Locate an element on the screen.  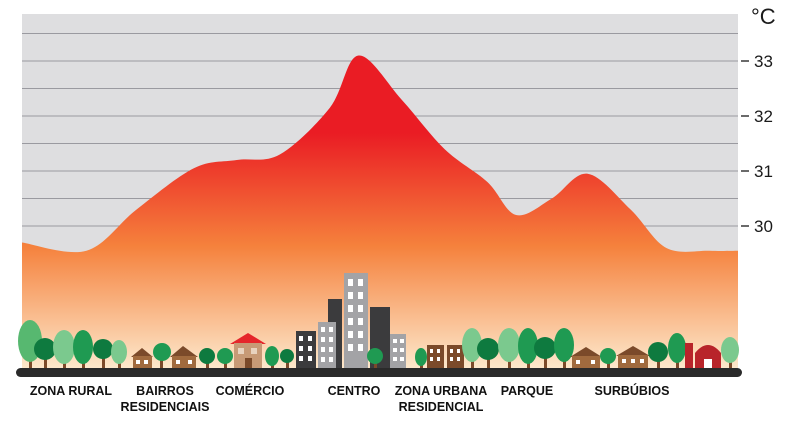
category-label: SURBÚBIOS is located at coordinates (631, 390).